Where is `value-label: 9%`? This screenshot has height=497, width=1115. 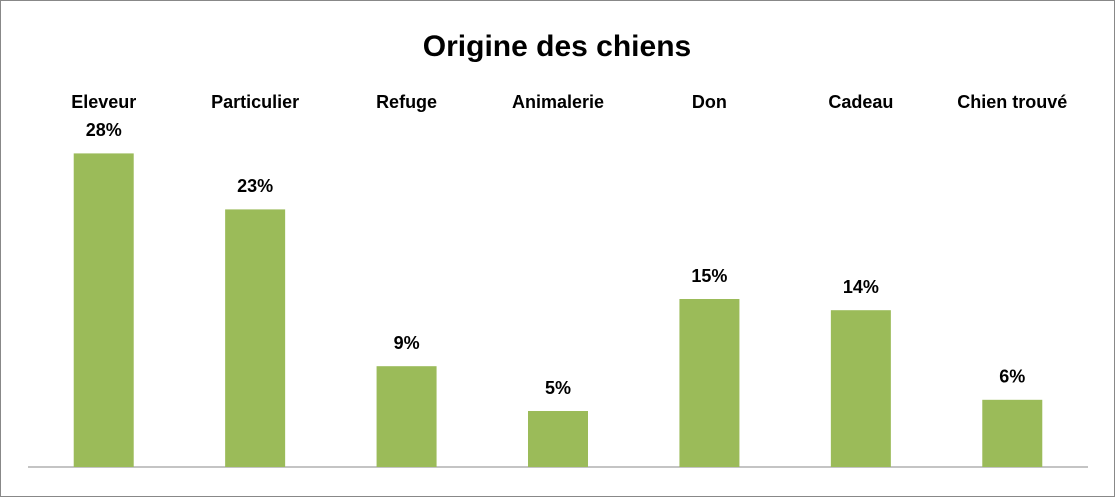 value-label: 9% is located at coordinates (407, 343).